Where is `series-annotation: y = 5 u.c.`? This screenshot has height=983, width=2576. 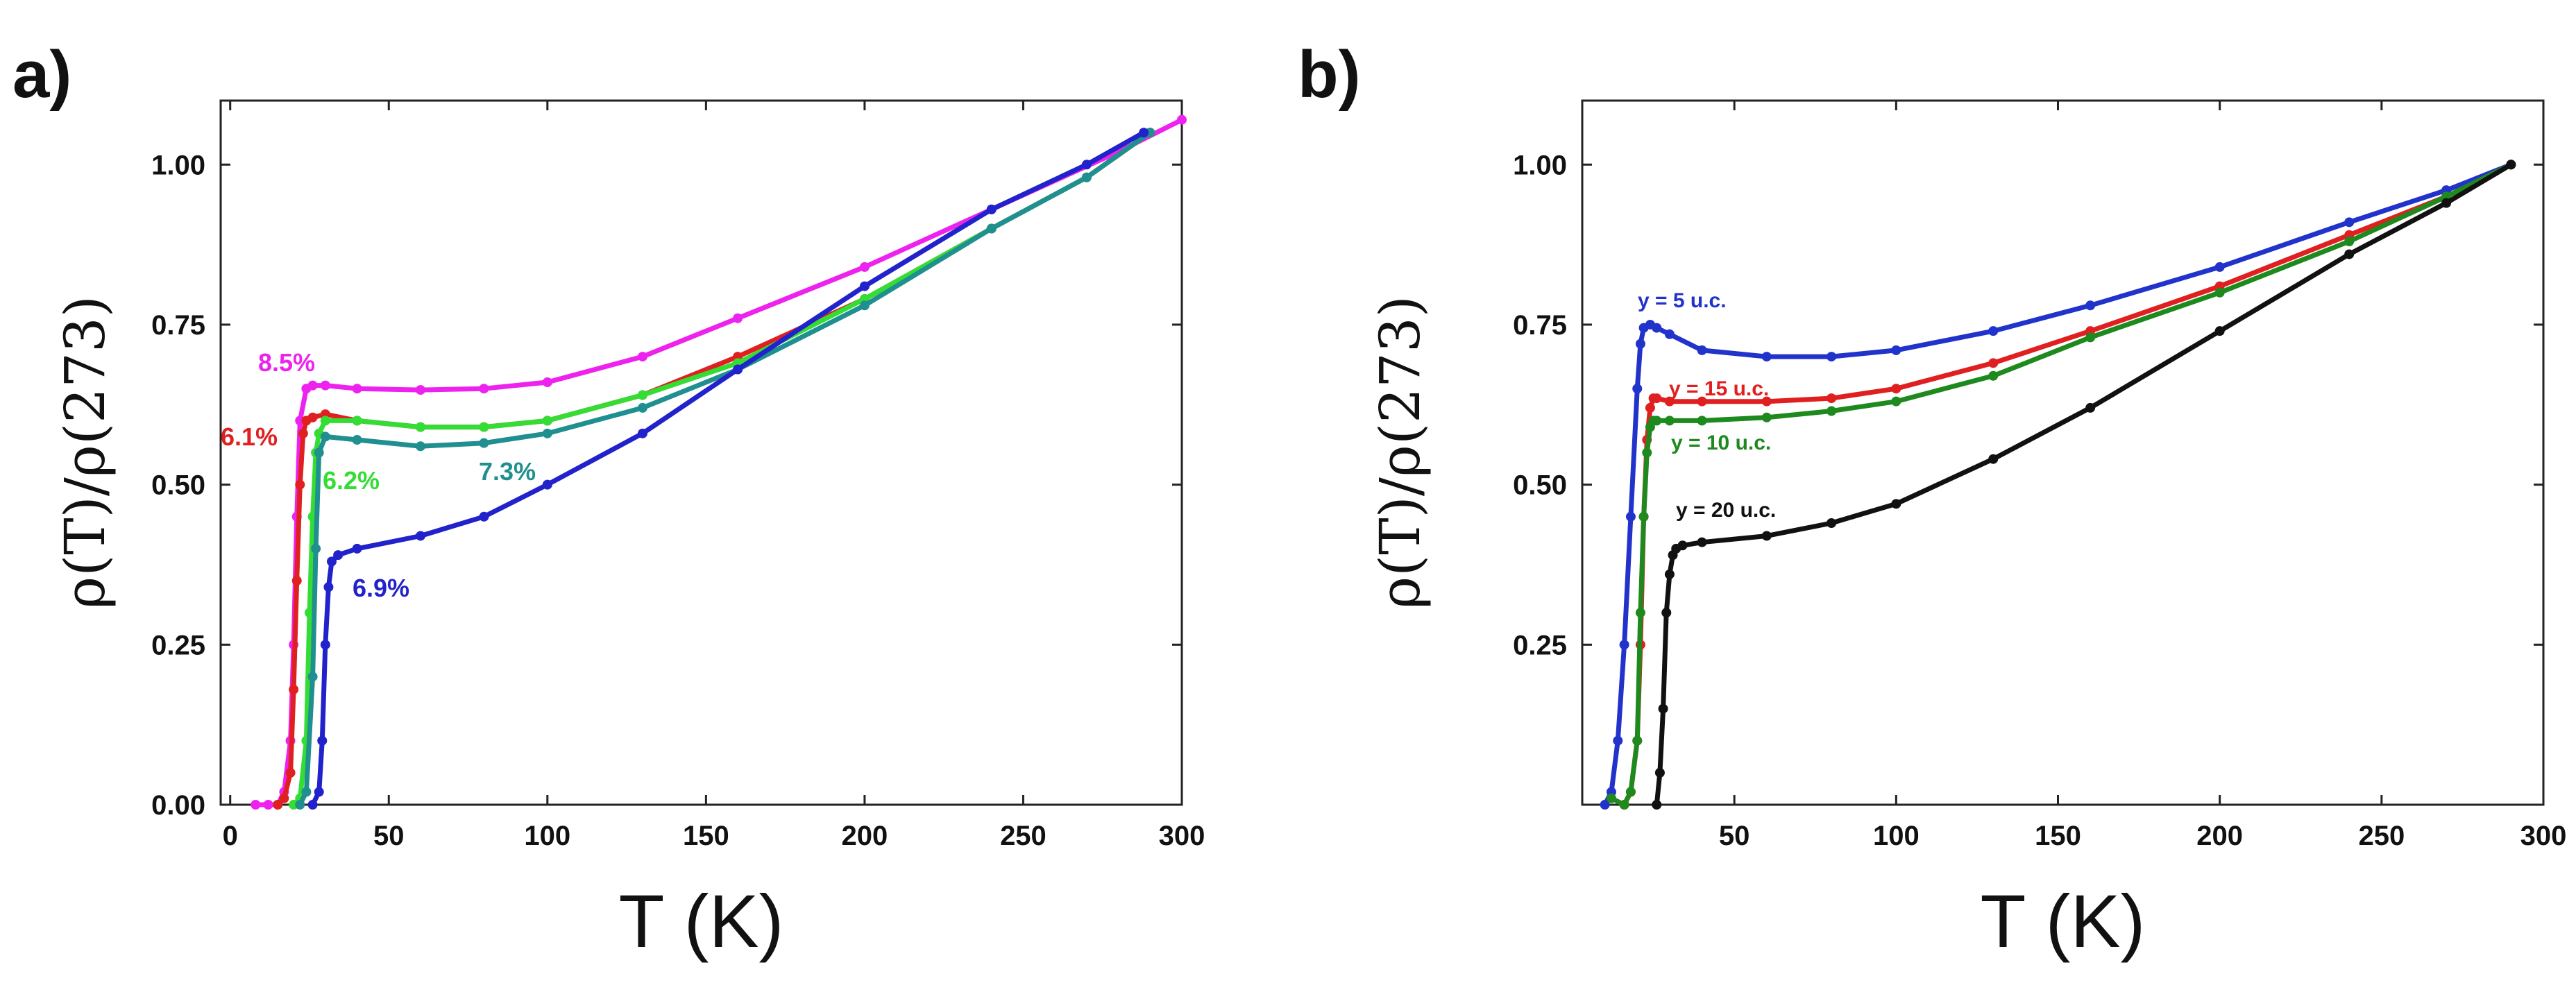 series-annotation: y = 5 u.c. is located at coordinates (1683, 300).